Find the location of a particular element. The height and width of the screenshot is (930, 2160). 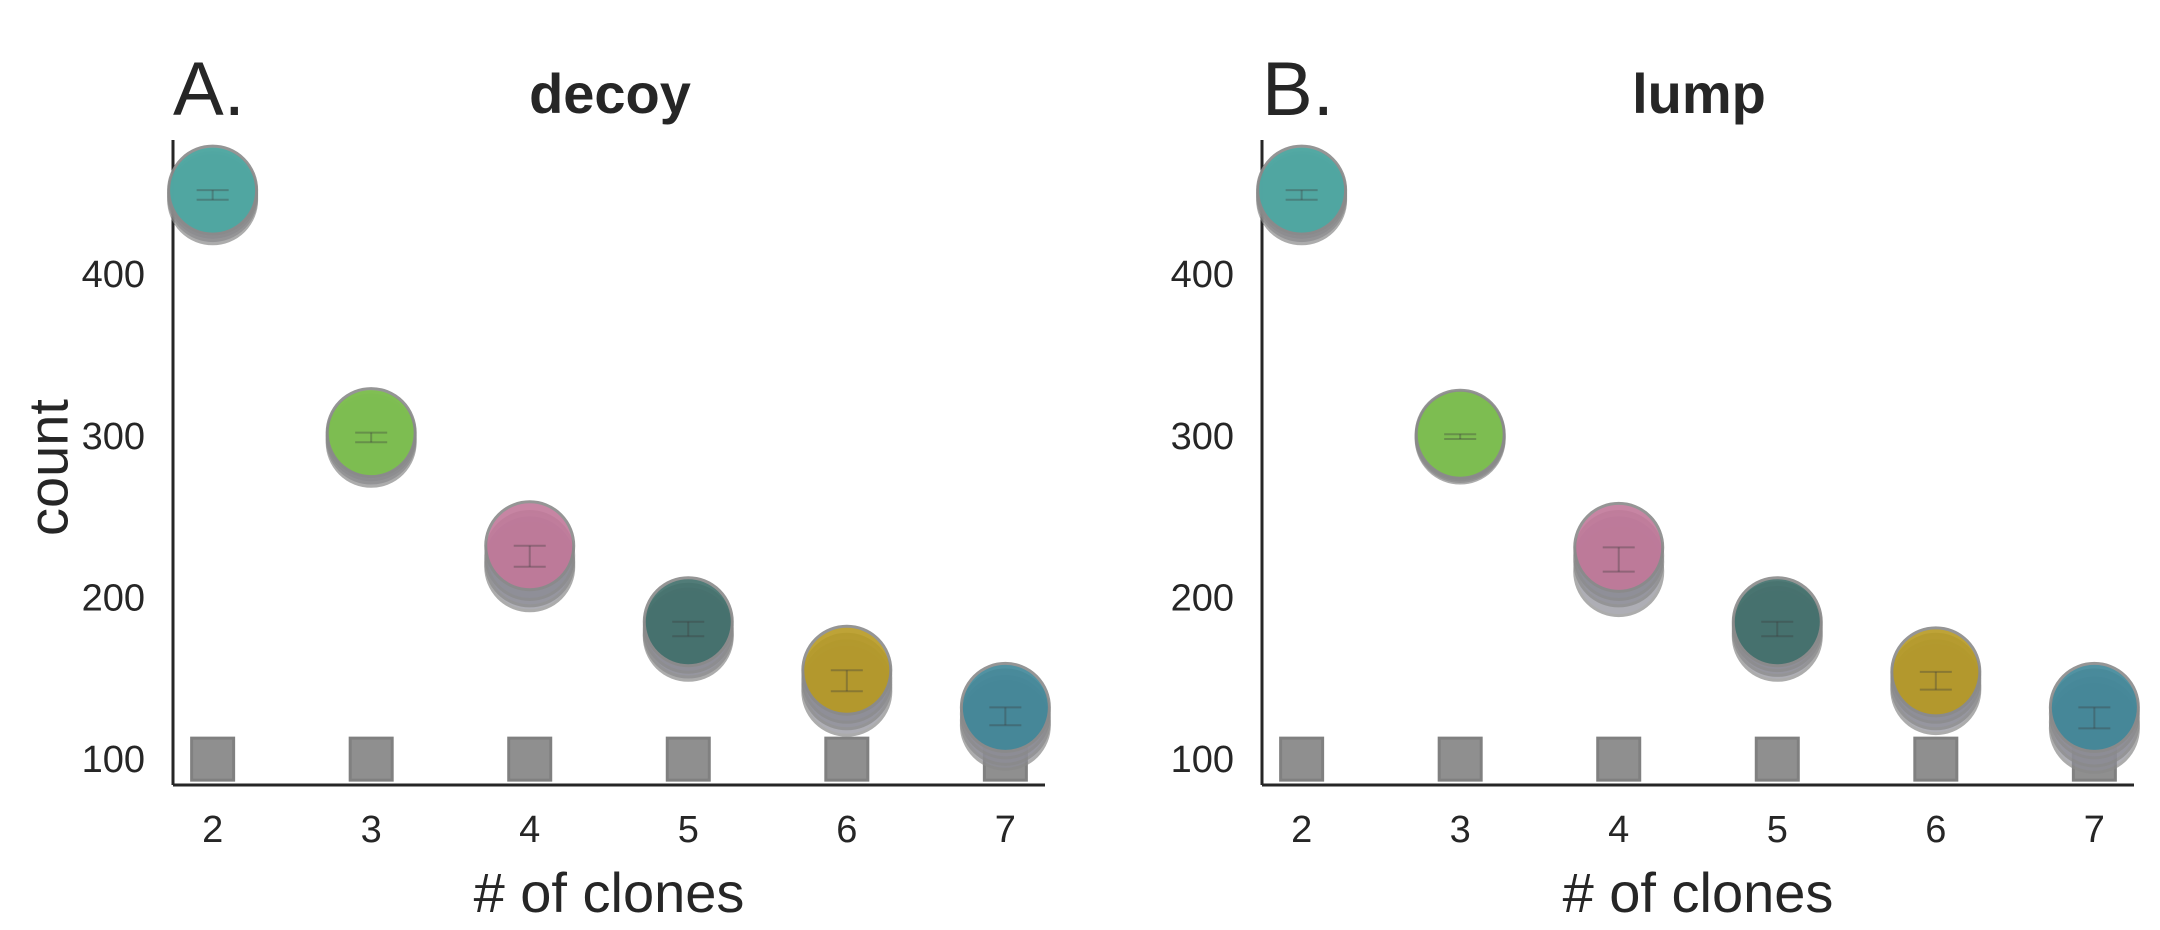

y-axis-label: count is located at coordinates (48, 467).